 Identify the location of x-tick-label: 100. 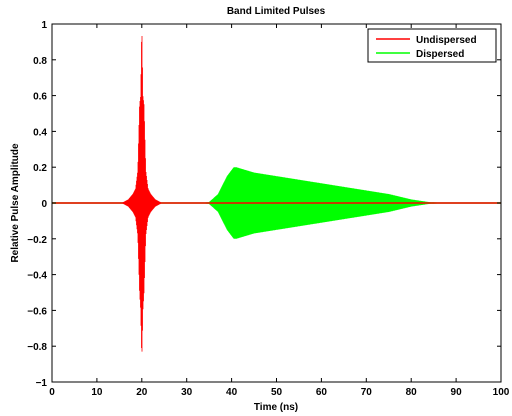
(501, 392).